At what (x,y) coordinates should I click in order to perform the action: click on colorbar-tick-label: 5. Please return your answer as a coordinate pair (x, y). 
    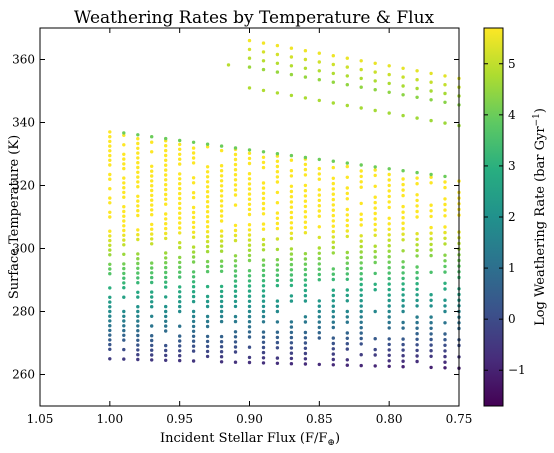
    Looking at the image, I should click on (512, 64).